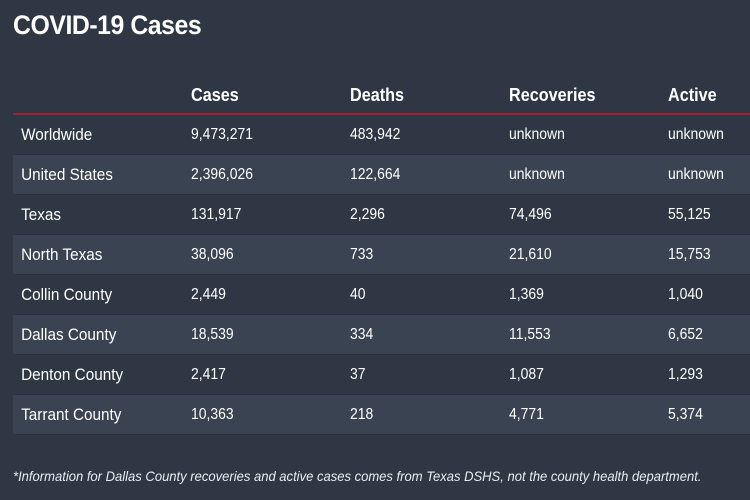  Describe the element at coordinates (685, 374) in the screenshot. I see `active-cell: 1,293` at that location.